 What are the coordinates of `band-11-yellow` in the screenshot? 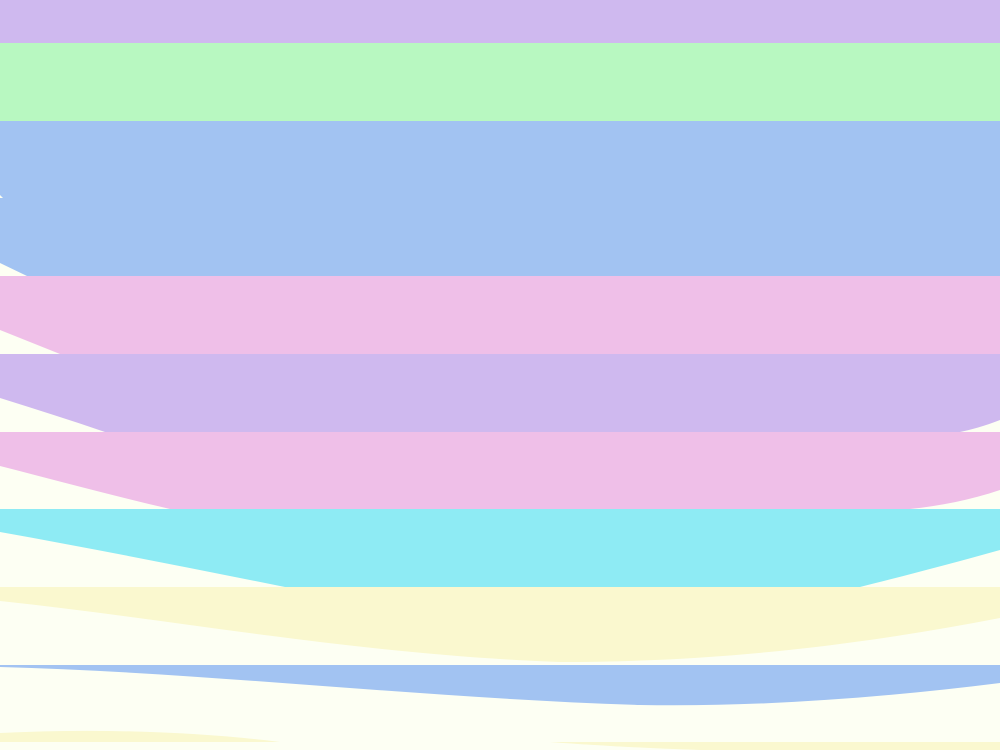 It's located at (140, 736).